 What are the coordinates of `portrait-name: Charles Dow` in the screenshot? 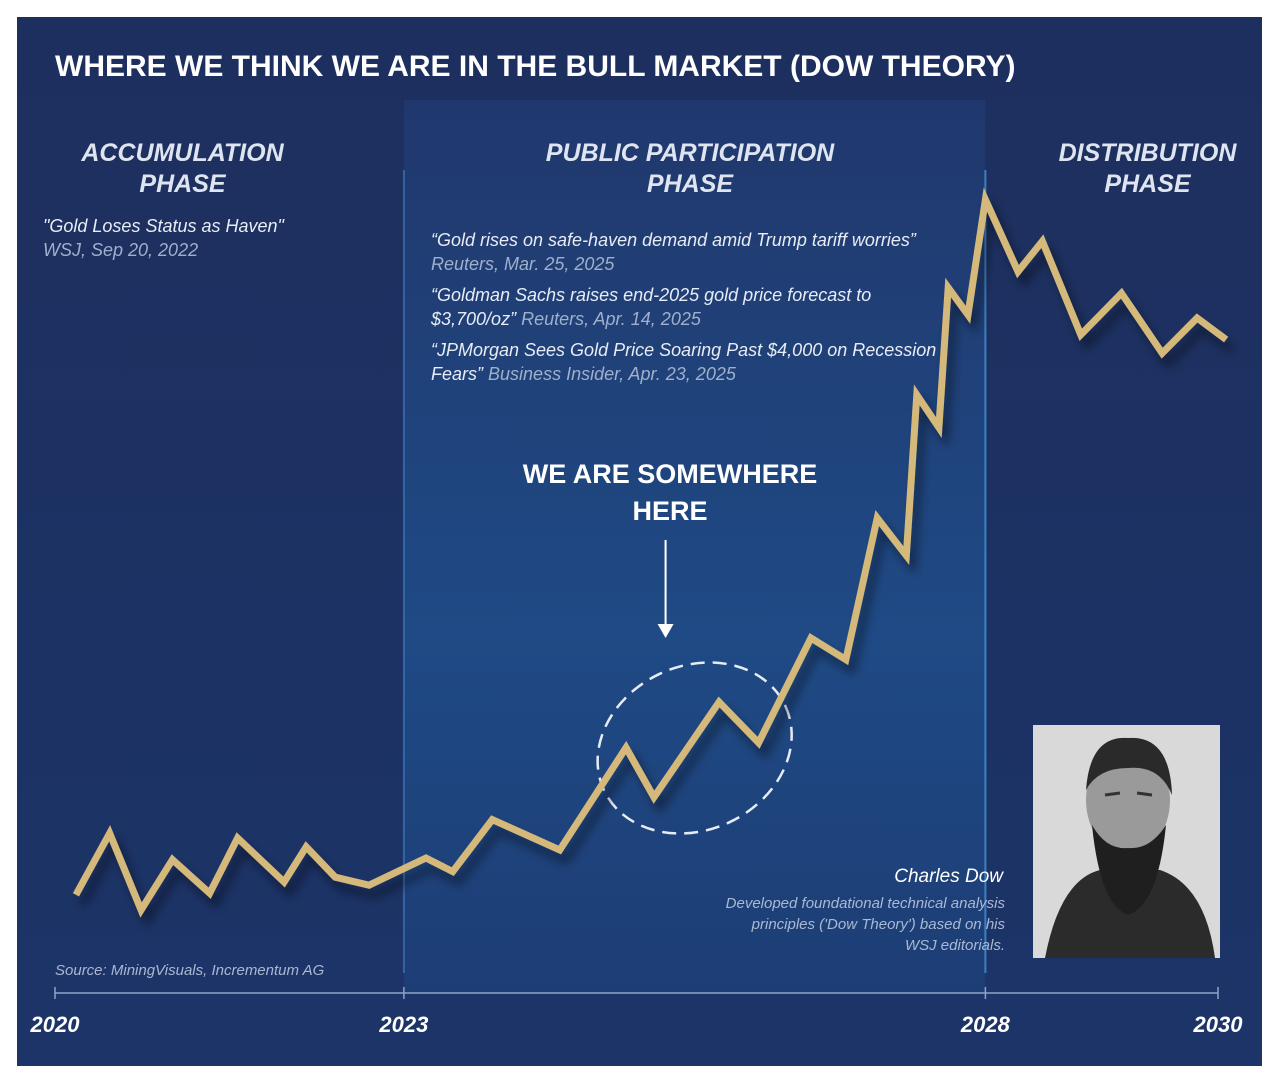 It's located at (948, 876).